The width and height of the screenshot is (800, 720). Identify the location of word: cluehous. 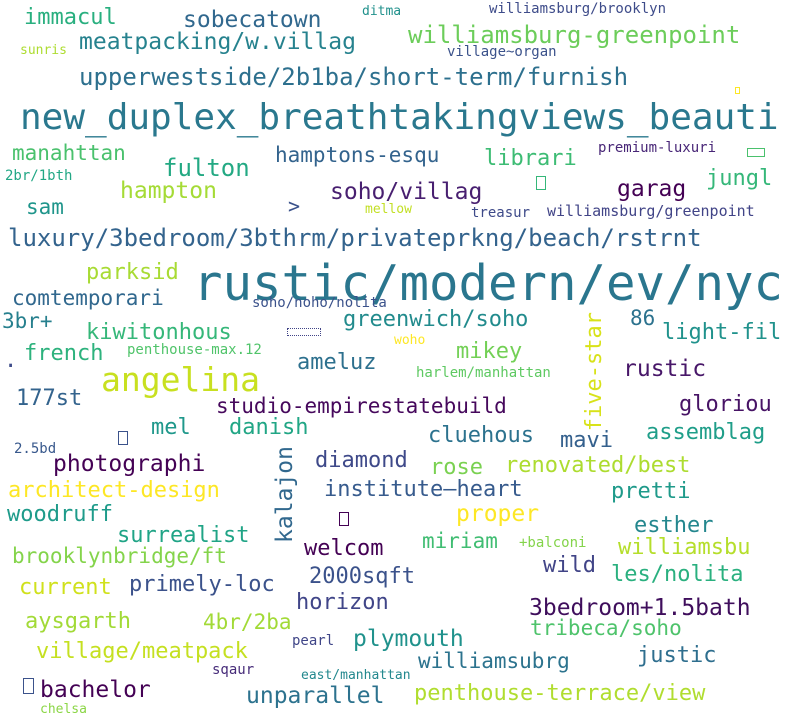
(481, 435).